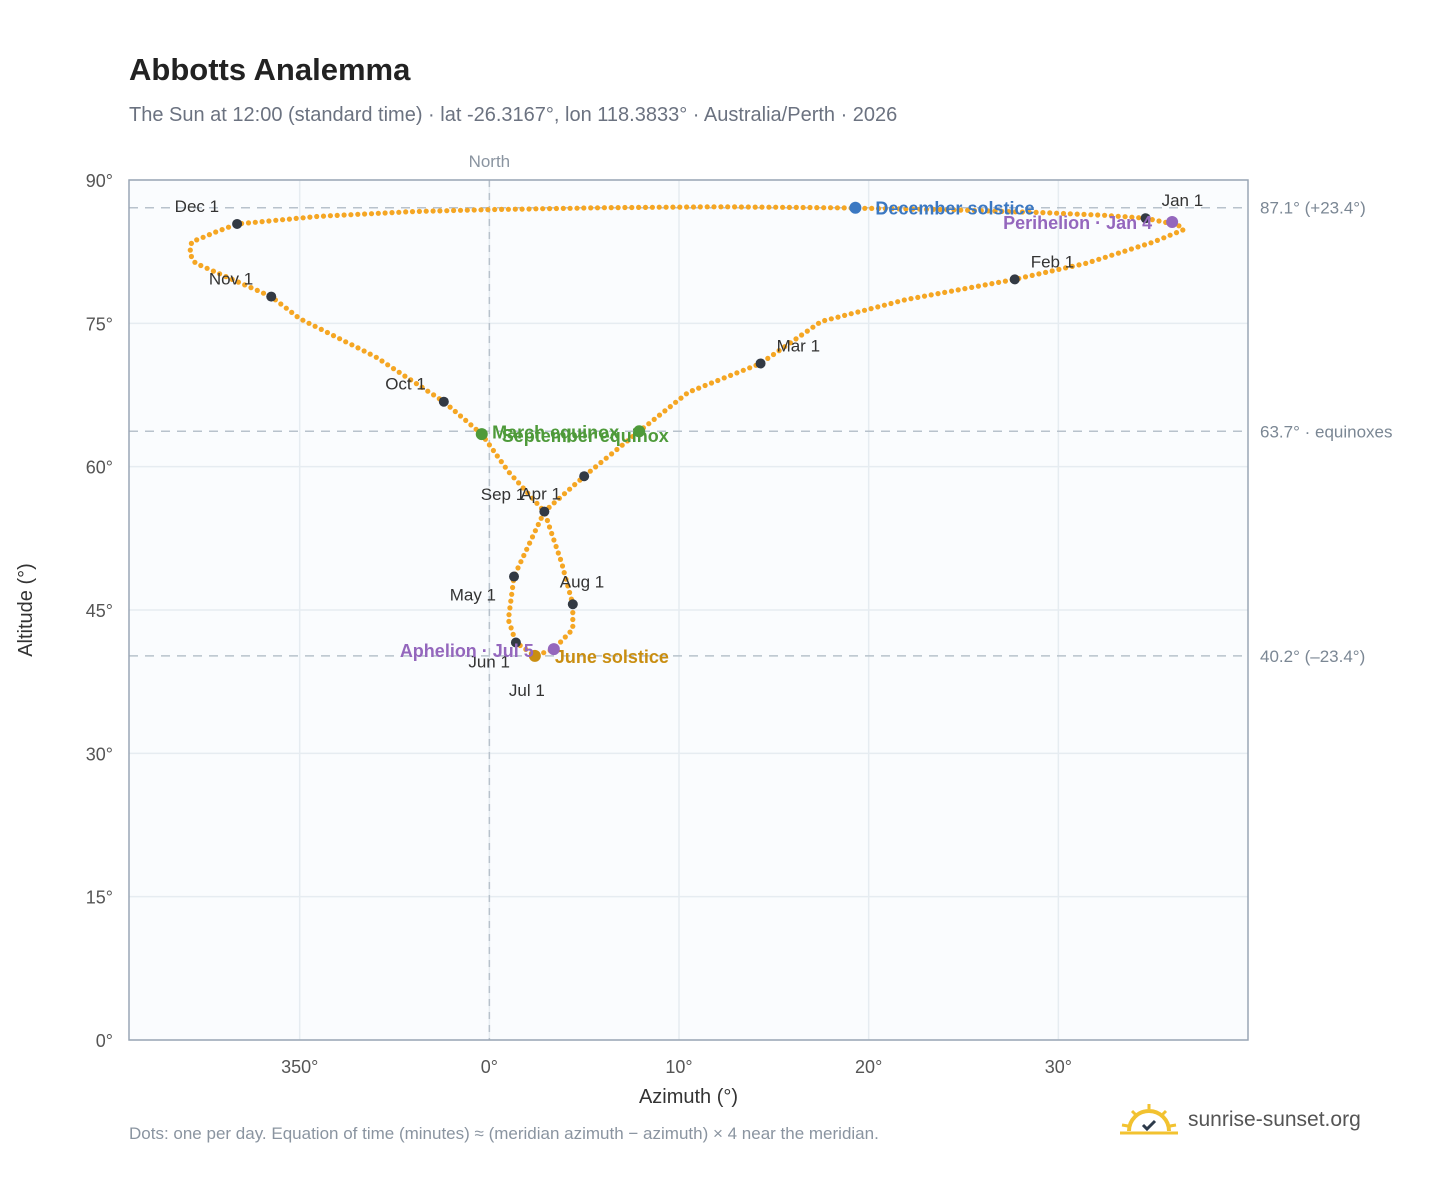 This screenshot has width=1448, height=1188. I want to click on event-label: September equinox, so click(585, 436).